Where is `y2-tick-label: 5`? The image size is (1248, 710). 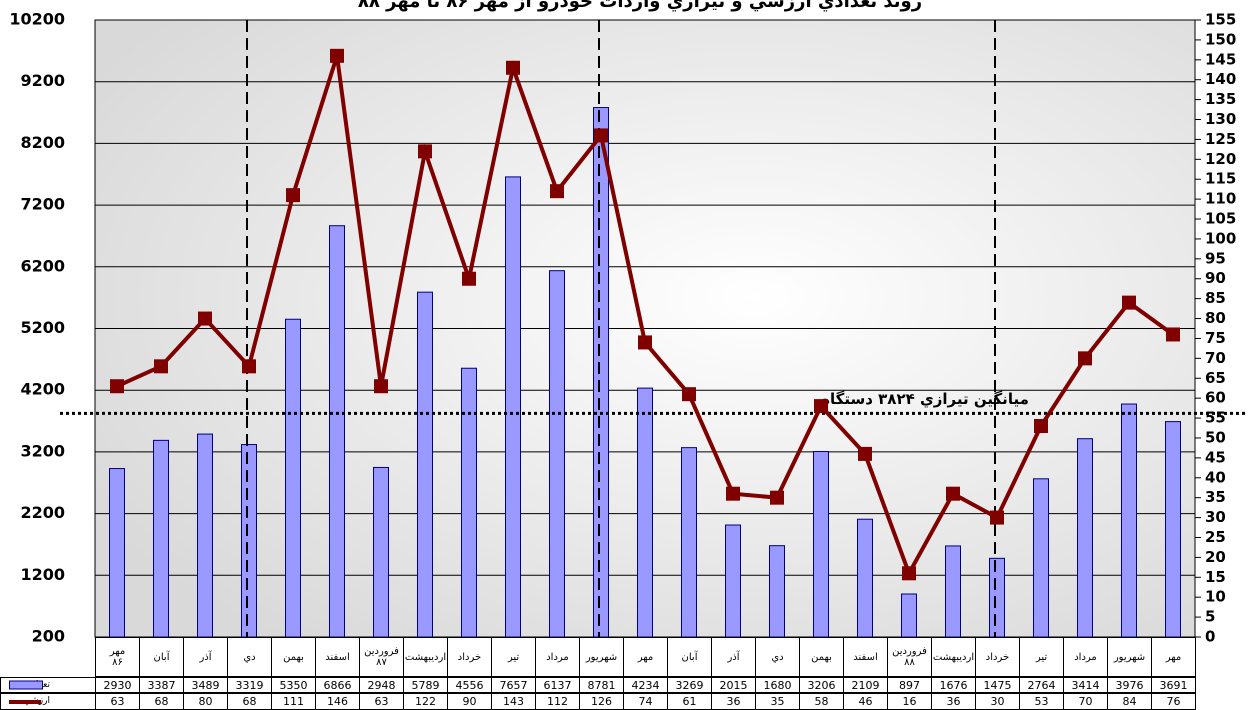
y2-tick-label: 5 is located at coordinates (1210, 617).